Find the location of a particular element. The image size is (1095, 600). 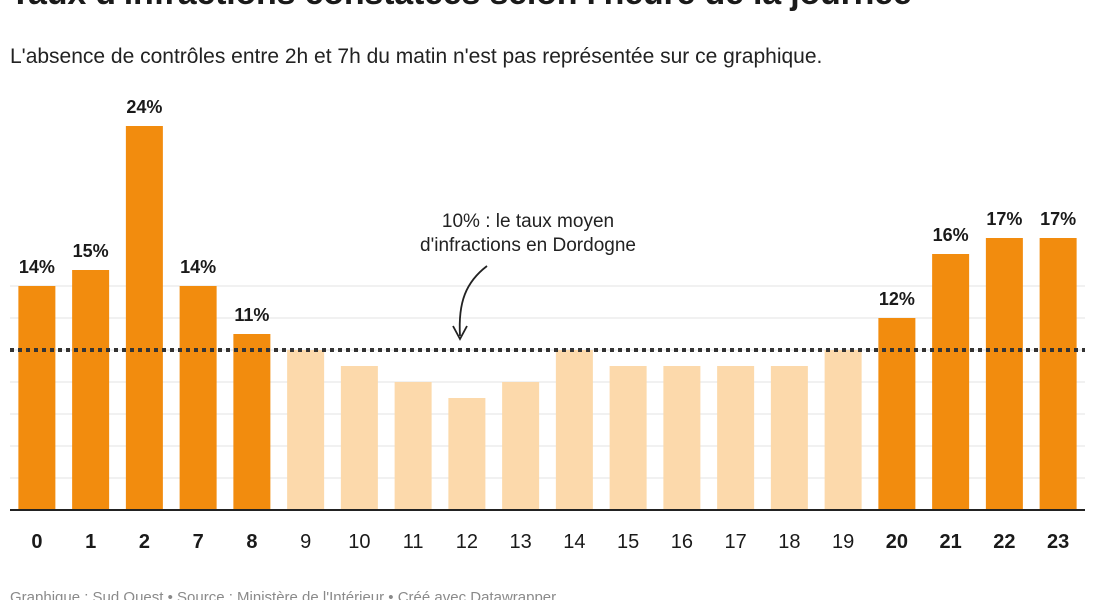

average-annotation-line1: 10% : le taux moyen is located at coordinates (528, 221).